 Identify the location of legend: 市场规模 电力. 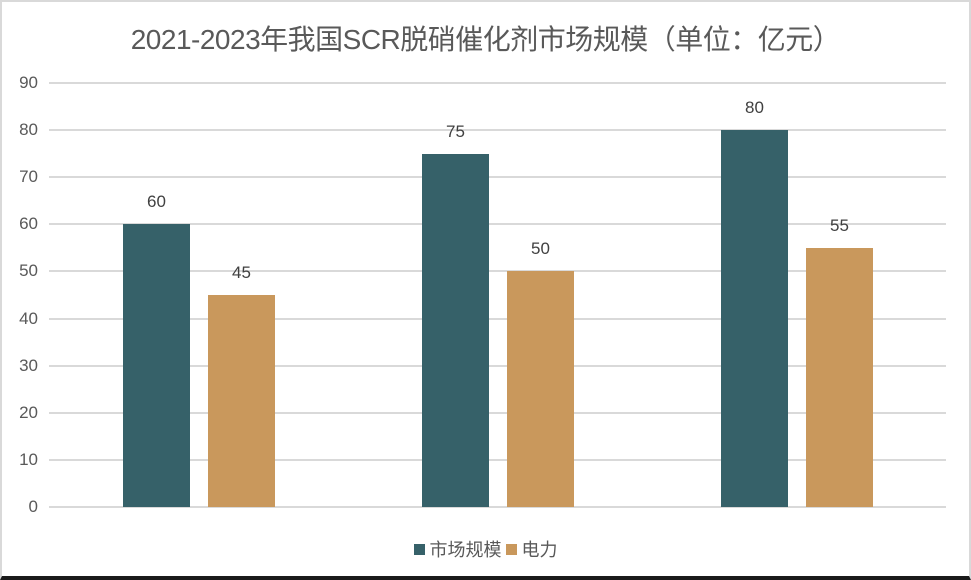
(485, 549).